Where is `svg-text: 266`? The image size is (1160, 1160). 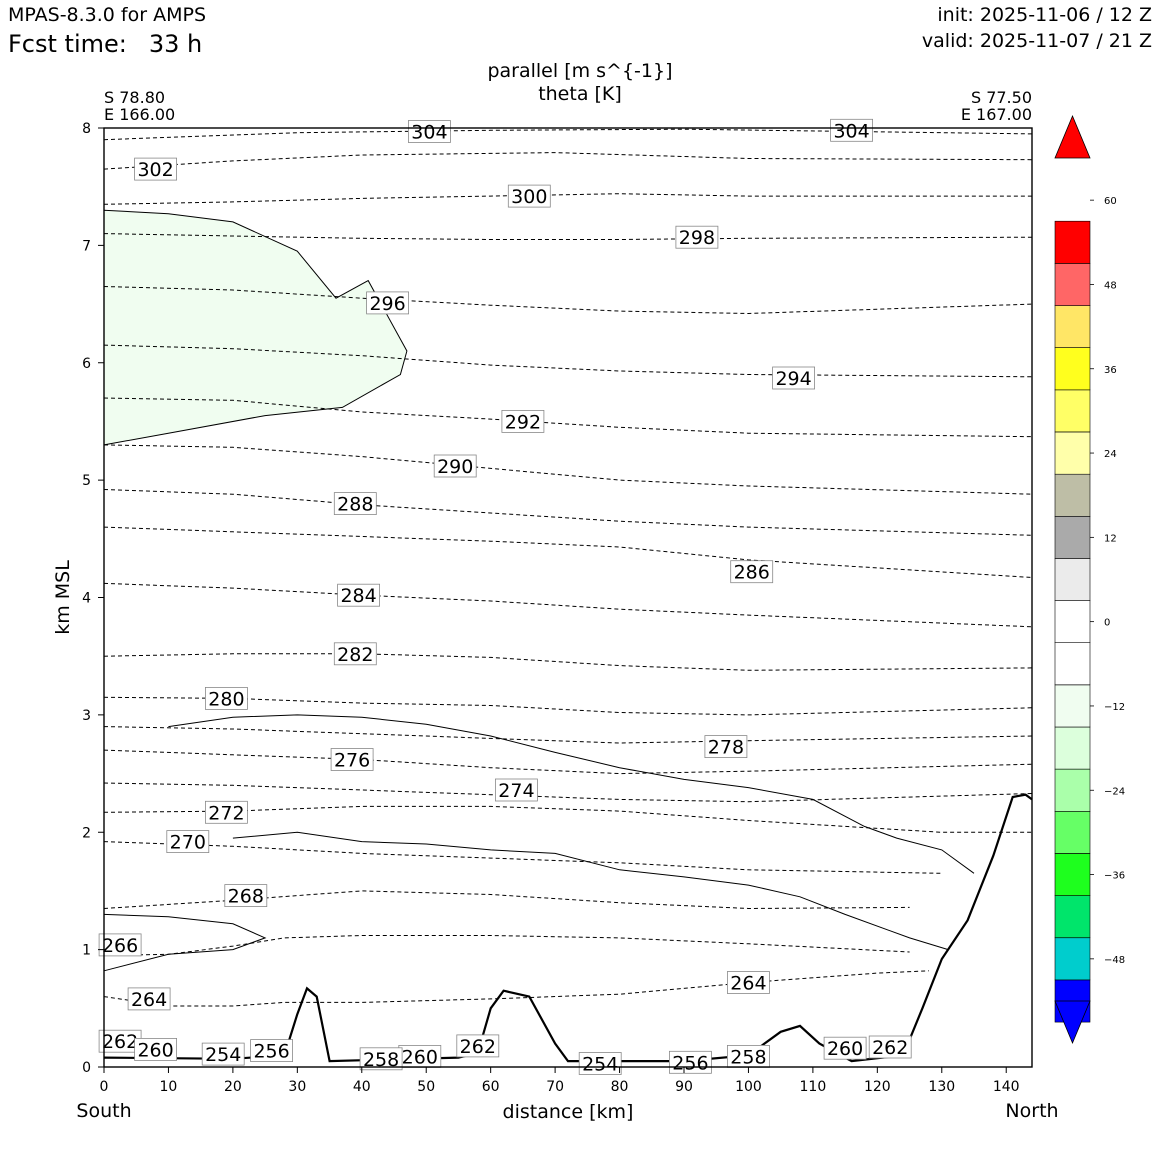 svg-text: 266 is located at coordinates (120, 946).